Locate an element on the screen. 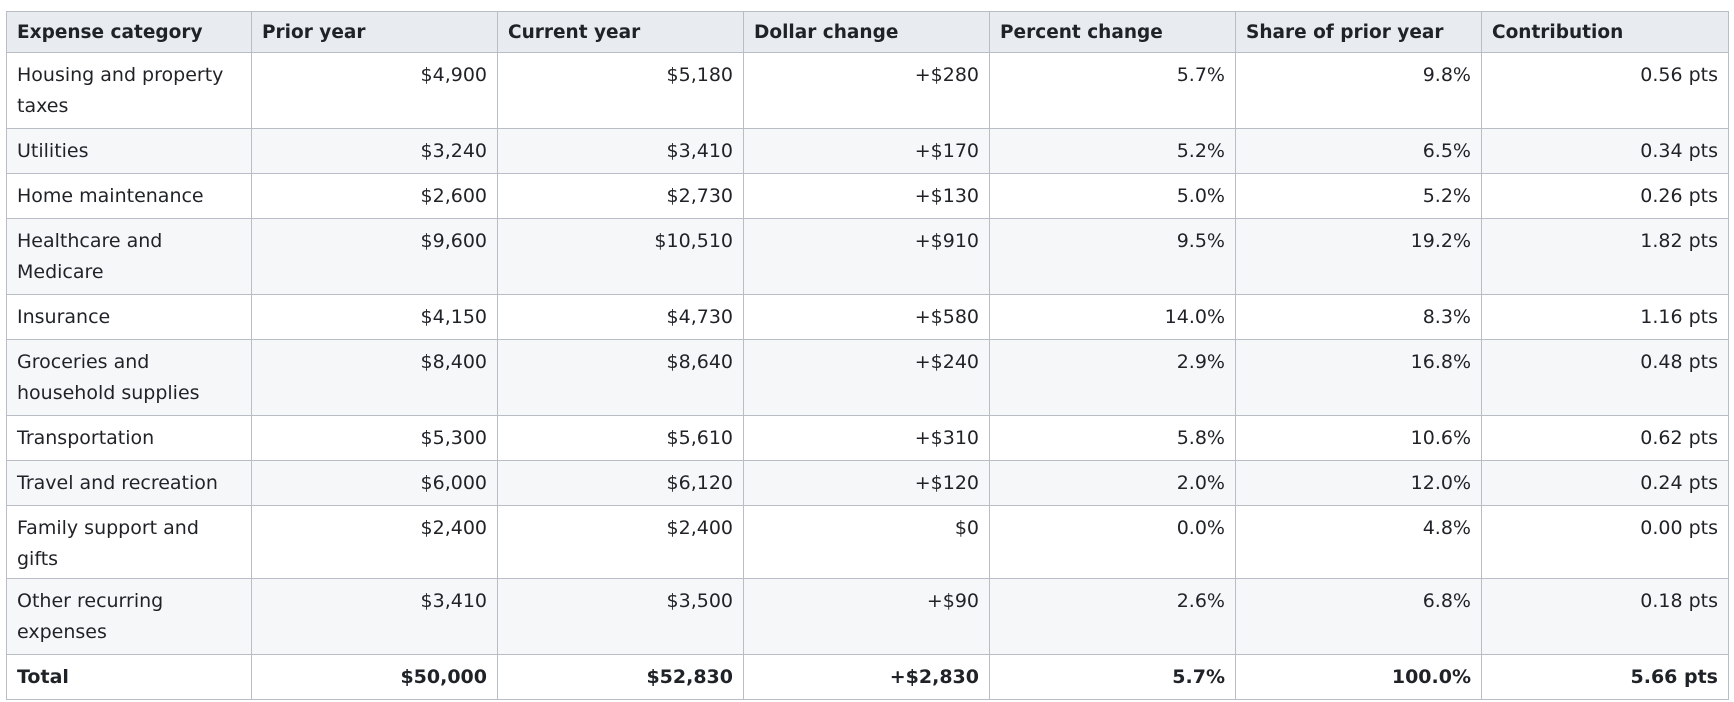 The image size is (1734, 702). cell-contribution: 0.62 pts is located at coordinates (1605, 438).